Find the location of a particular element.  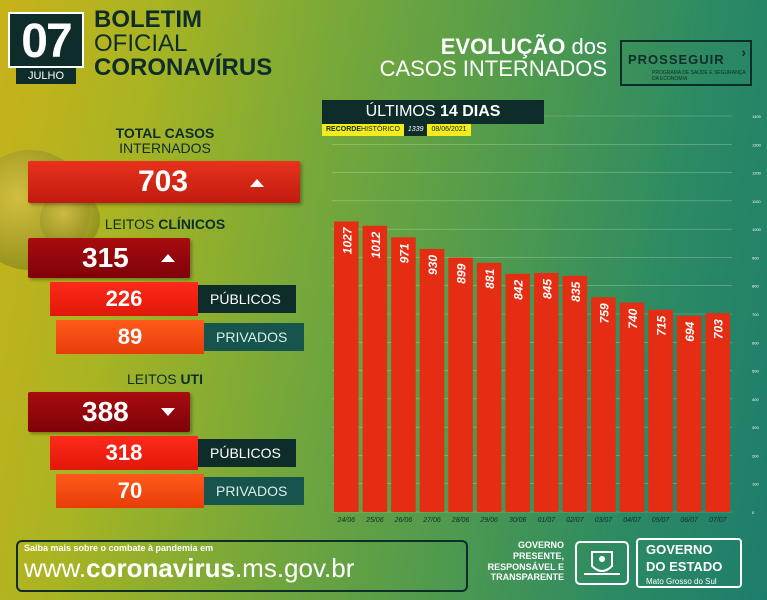

x-tick-label: 04/07 is located at coordinates (632, 520).